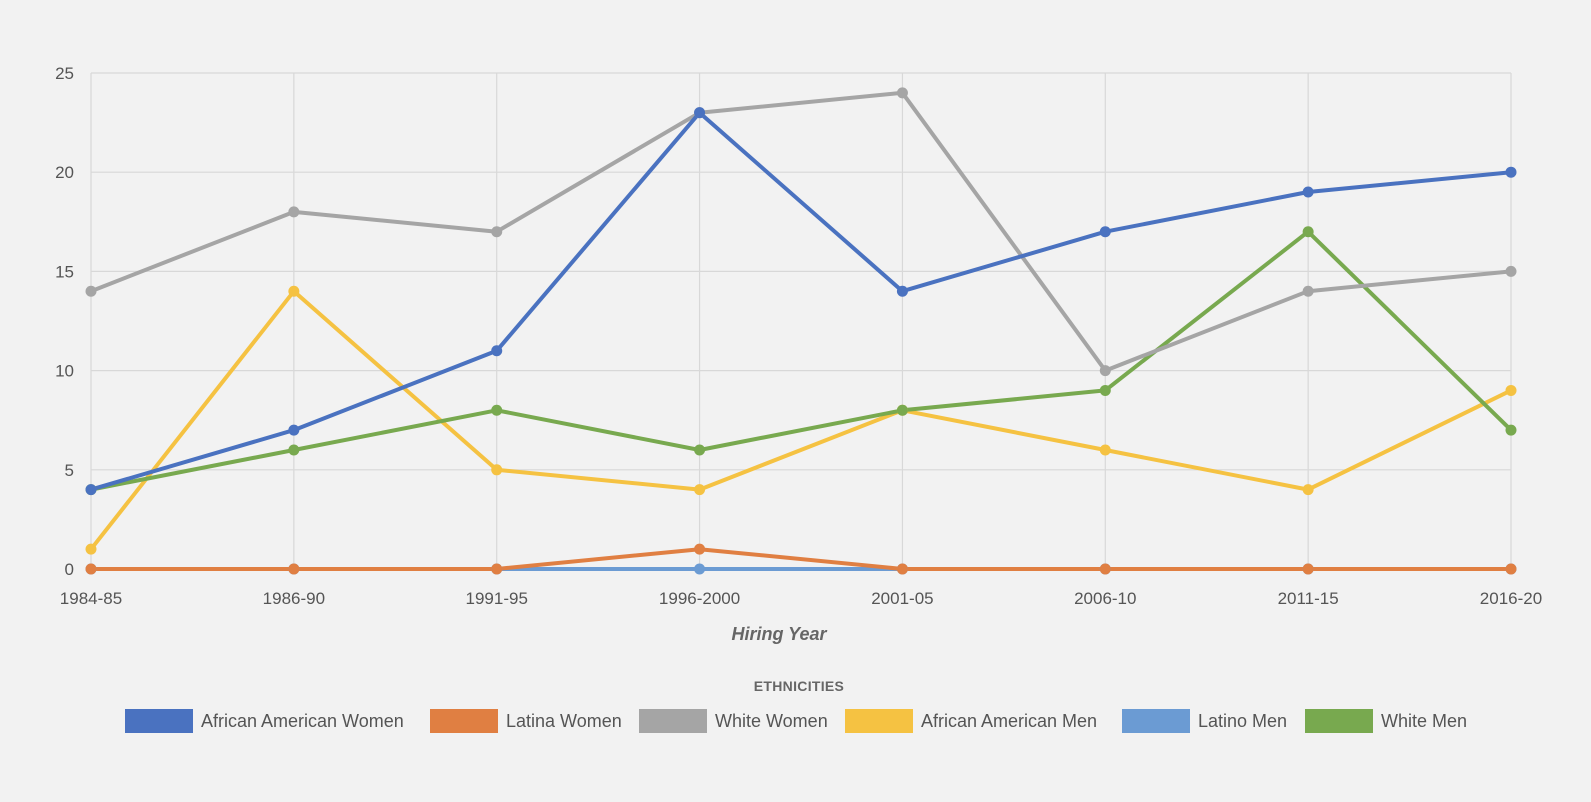 This screenshot has width=1591, height=802. What do you see at coordinates (64, 172) in the screenshot?
I see `y-tick-label: 20` at bounding box center [64, 172].